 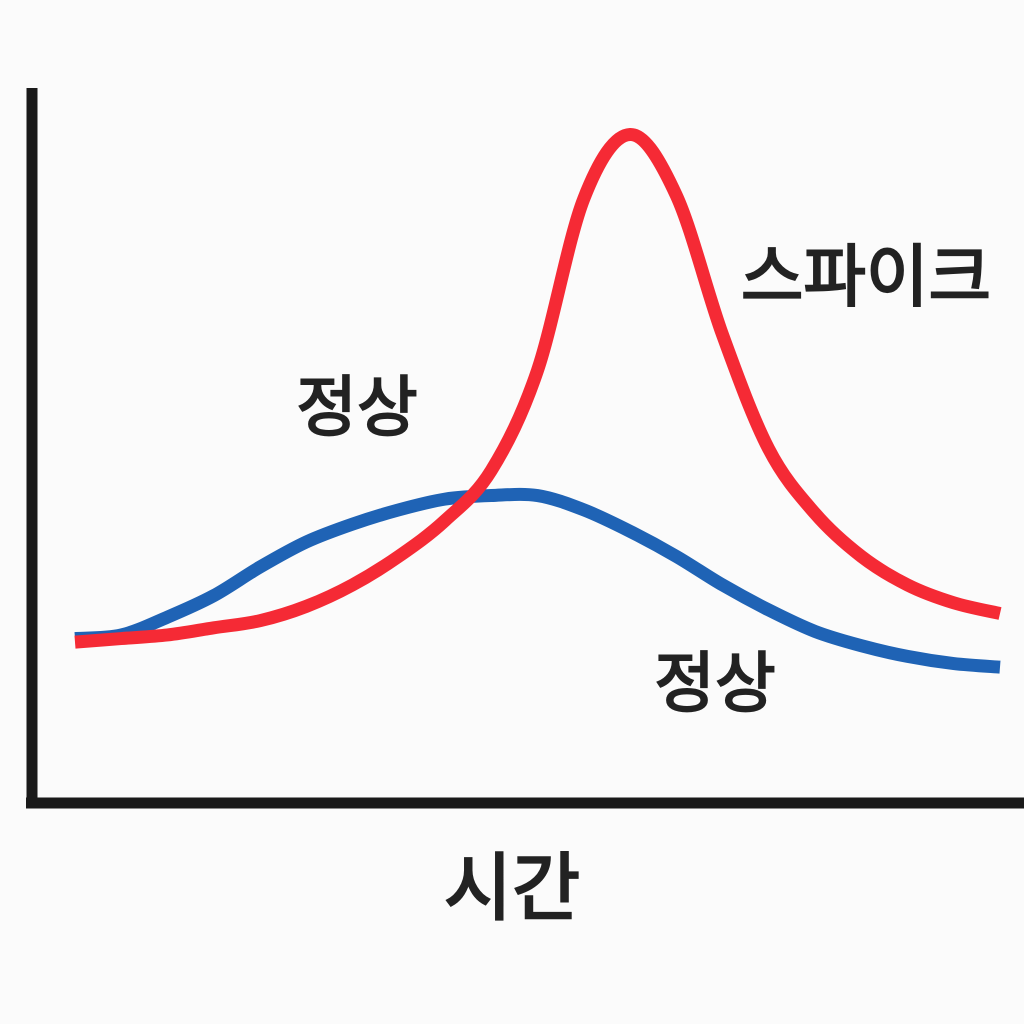 What do you see at coordinates (512, 889) in the screenshot?
I see `x-axis-label: 시간` at bounding box center [512, 889].